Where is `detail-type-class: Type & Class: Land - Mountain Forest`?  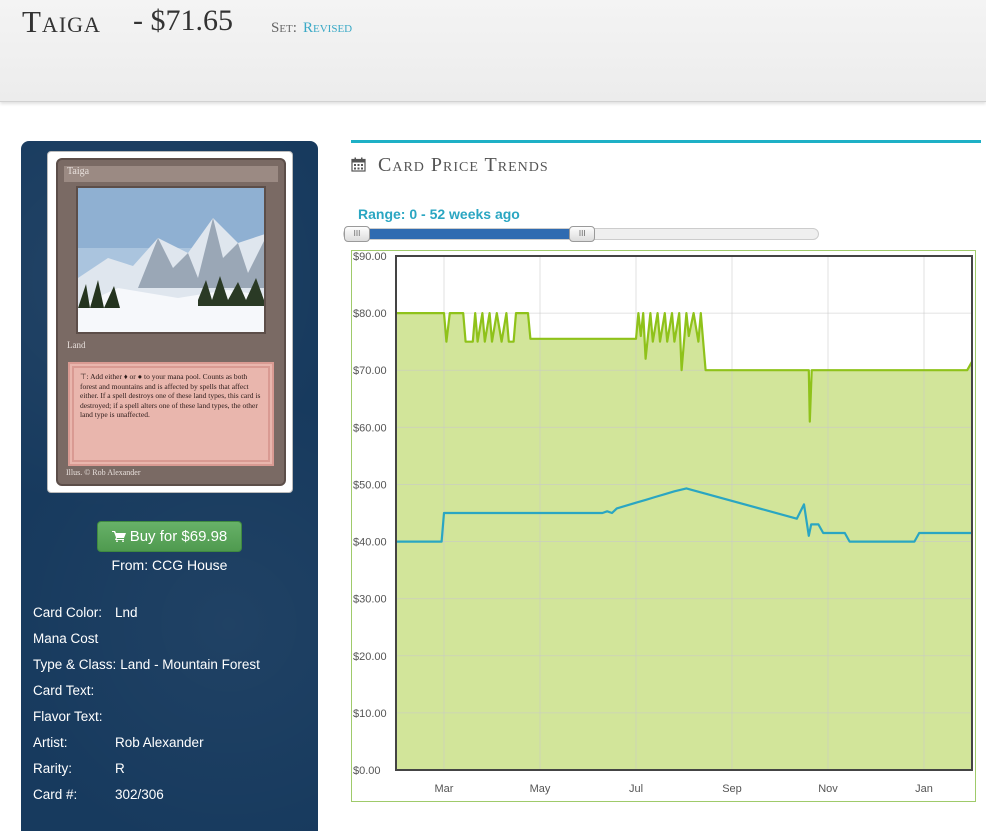
detail-type-class: Type & Class: Land - Mountain Forest is located at coordinates (146, 664).